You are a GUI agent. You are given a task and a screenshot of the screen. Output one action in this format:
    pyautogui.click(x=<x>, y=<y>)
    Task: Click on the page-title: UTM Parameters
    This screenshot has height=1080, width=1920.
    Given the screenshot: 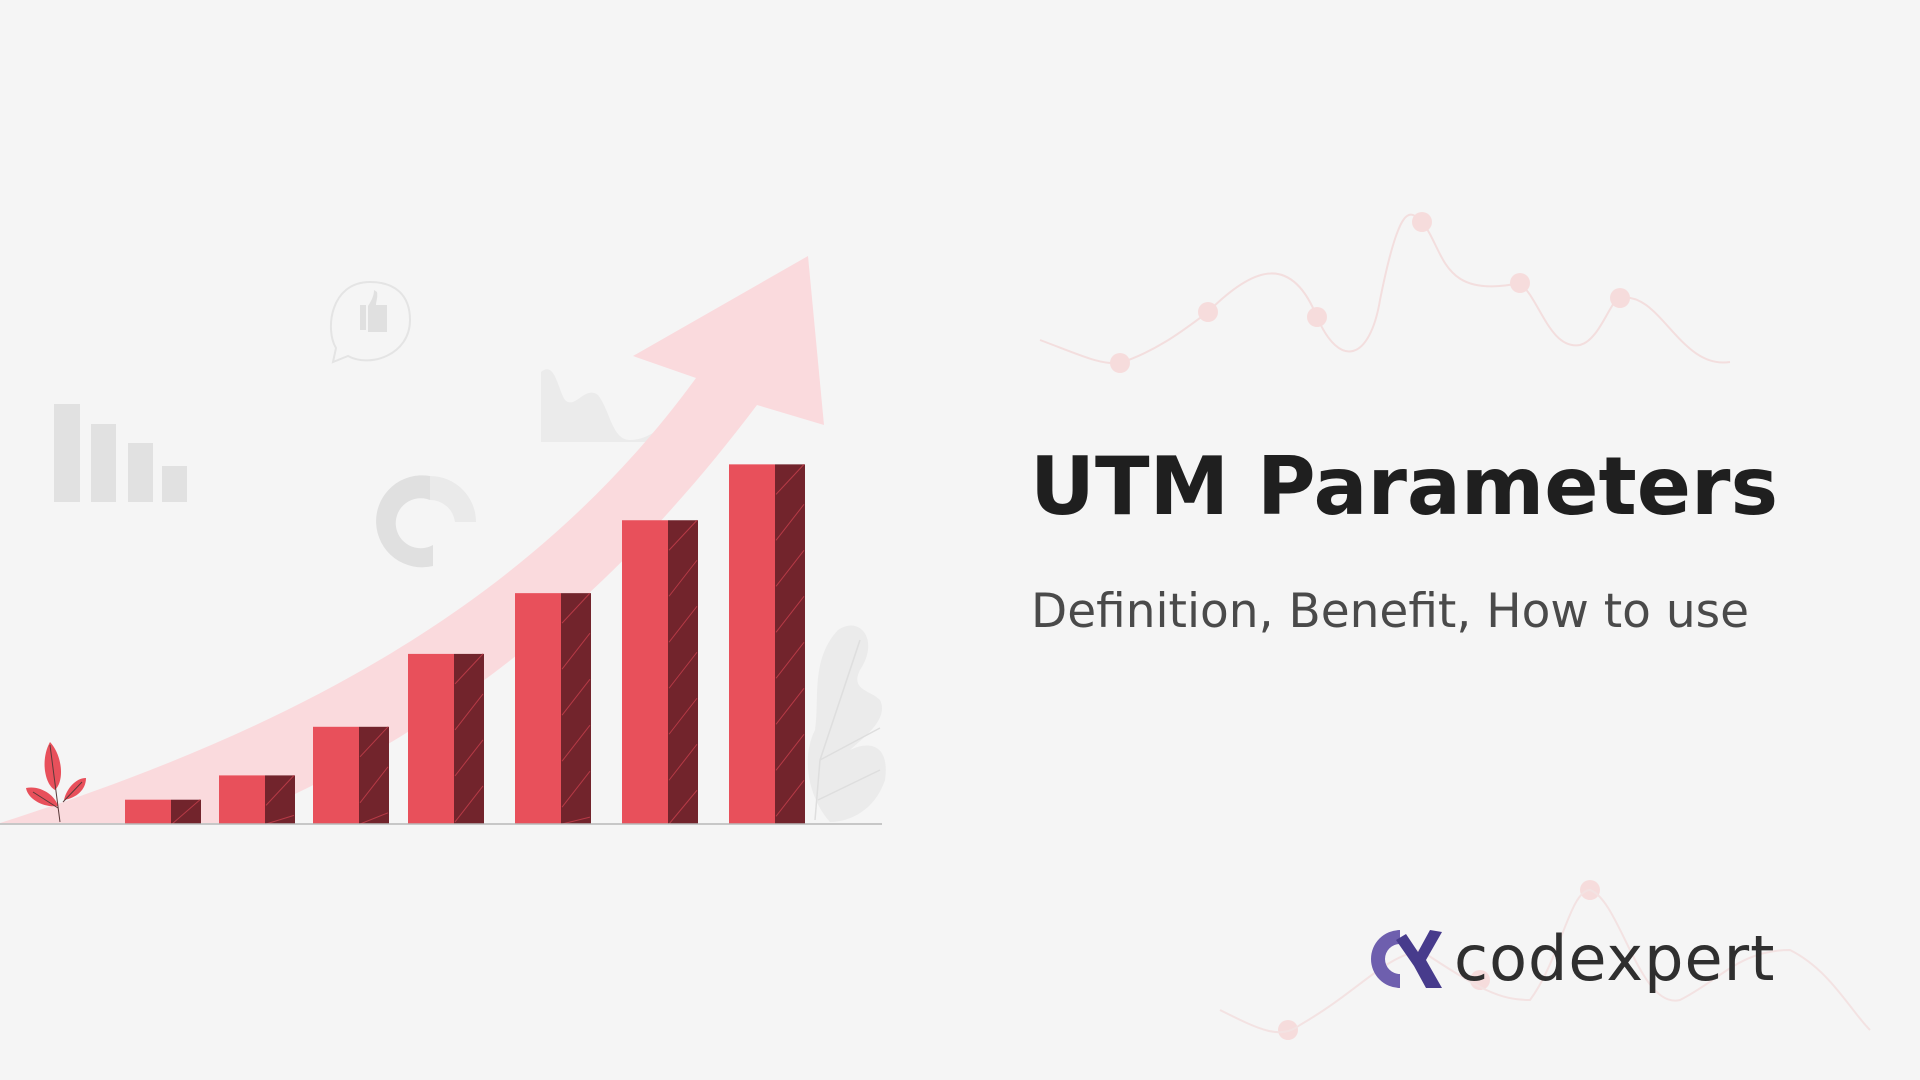 What is the action you would take?
    pyautogui.click(x=1404, y=486)
    